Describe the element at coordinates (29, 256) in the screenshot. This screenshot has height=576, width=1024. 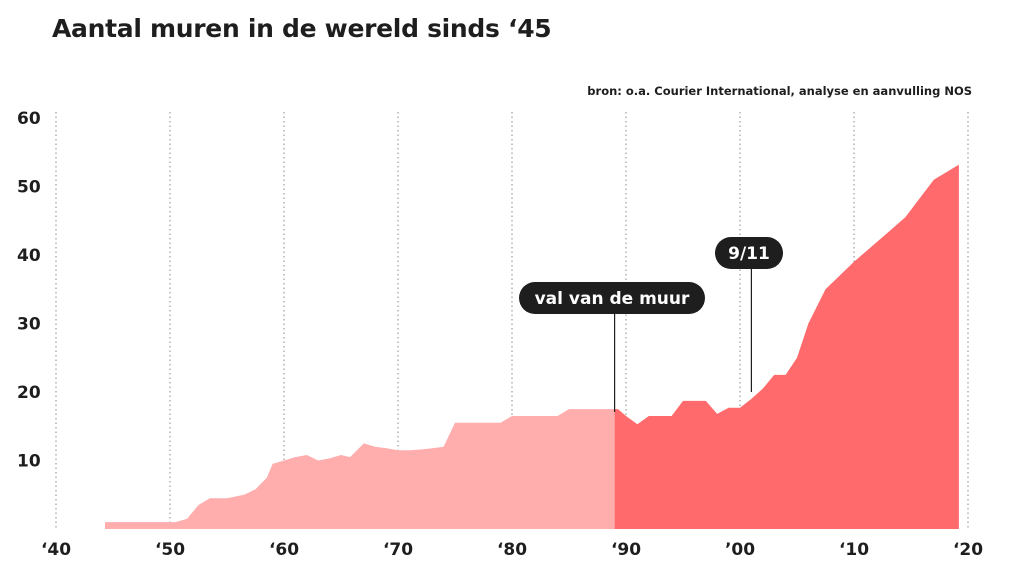
I see `y-tick-label-40: 40` at that location.